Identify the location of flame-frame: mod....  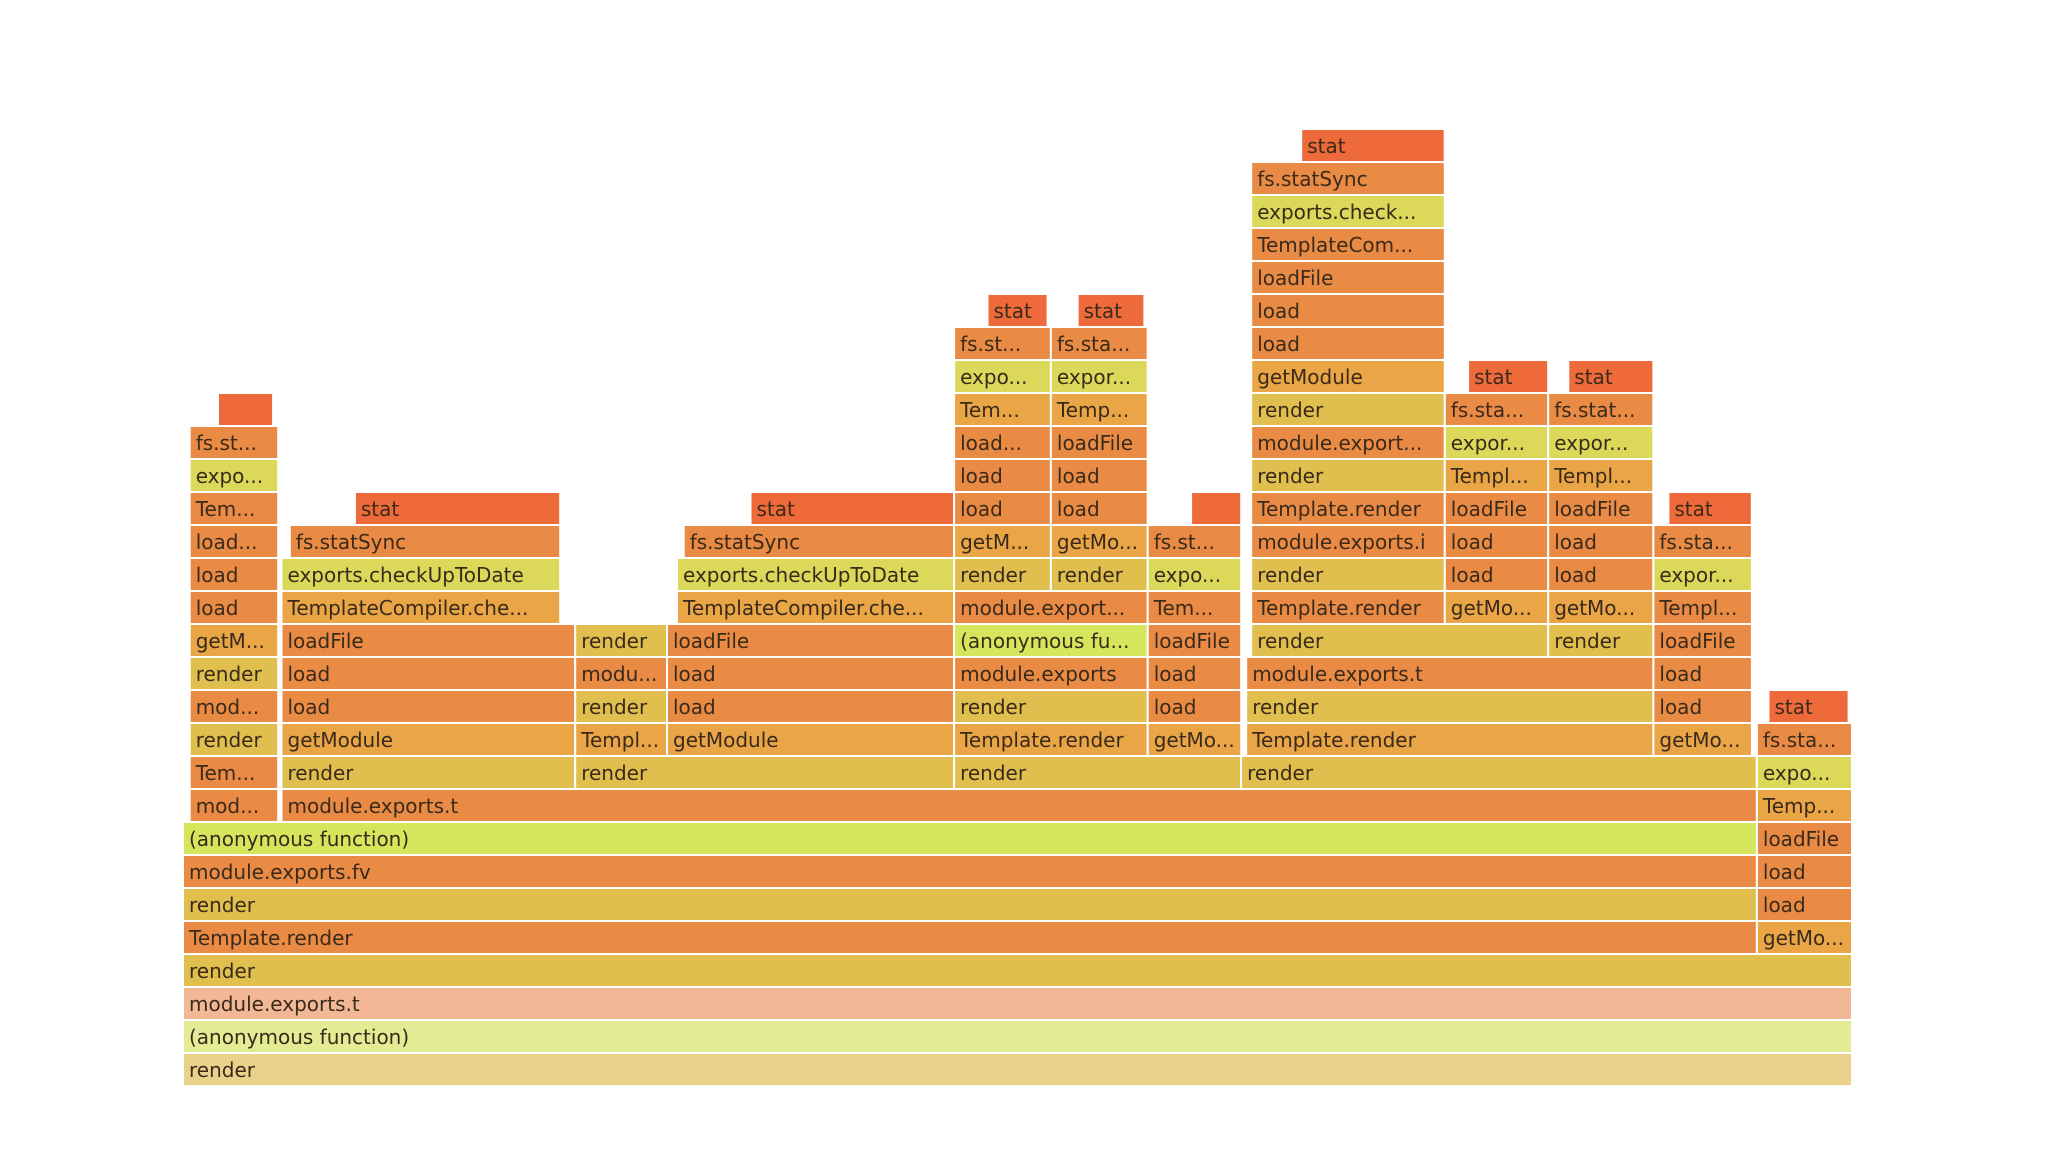
(234, 706).